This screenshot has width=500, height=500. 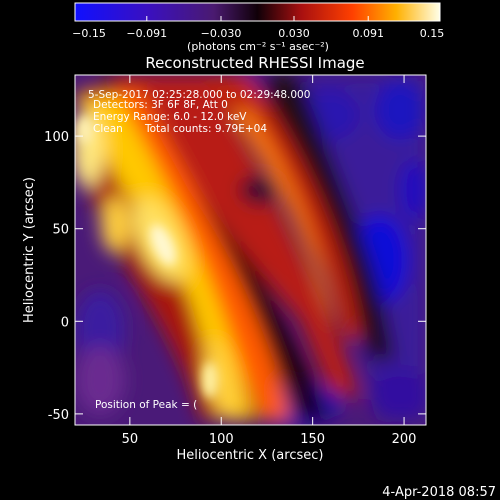 I want to click on x-tick-label-0: 50, so click(x=130, y=439).